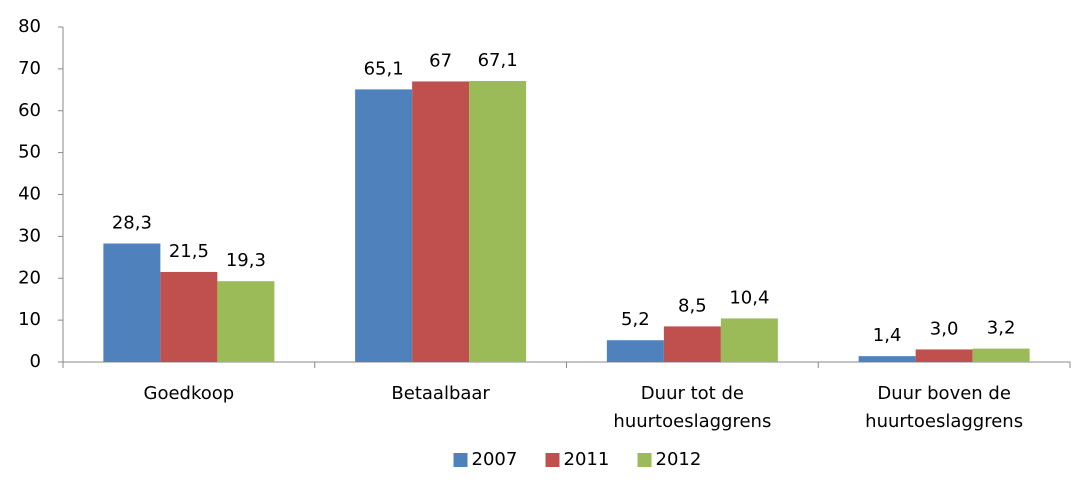 The height and width of the screenshot is (498, 1089). Describe the element at coordinates (1001, 328) in the screenshot. I see `value-label: 3,2` at that location.